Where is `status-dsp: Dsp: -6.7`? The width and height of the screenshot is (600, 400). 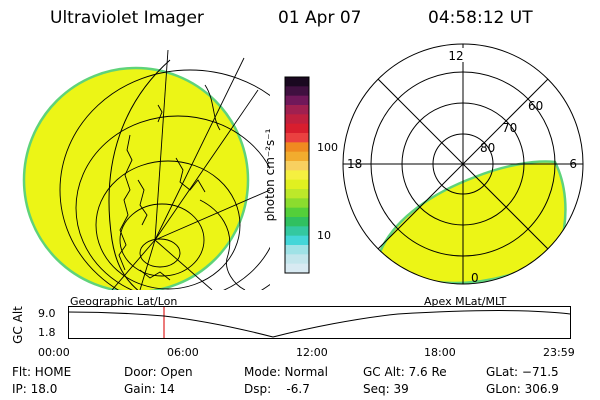 status-dsp: Dsp: -6.7 is located at coordinates (277, 389).